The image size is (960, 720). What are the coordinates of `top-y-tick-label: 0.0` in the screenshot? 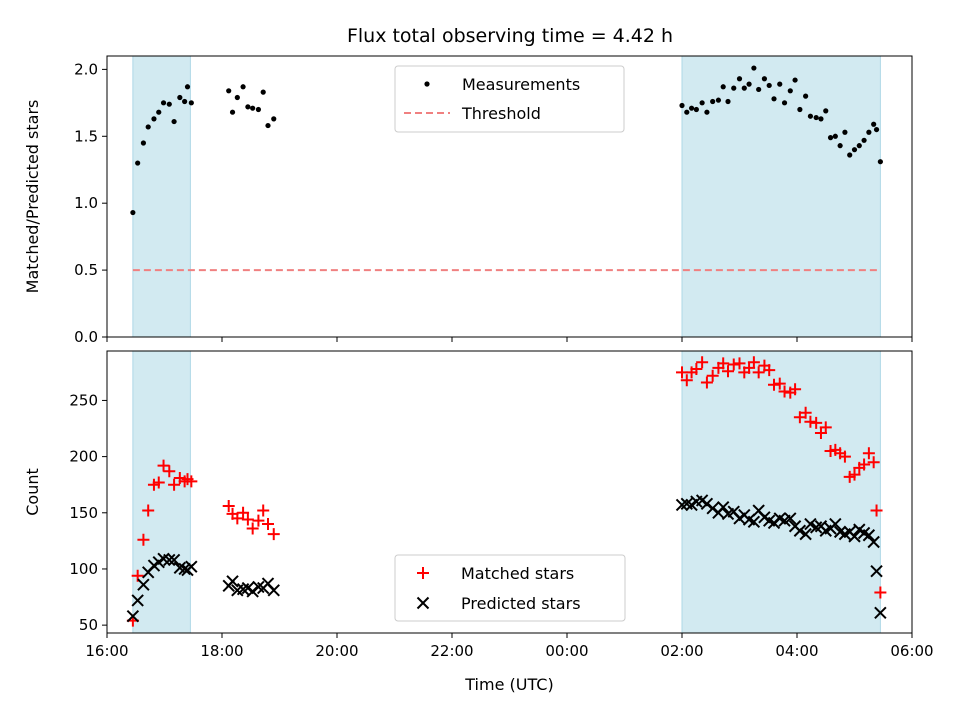 It's located at (86, 337).